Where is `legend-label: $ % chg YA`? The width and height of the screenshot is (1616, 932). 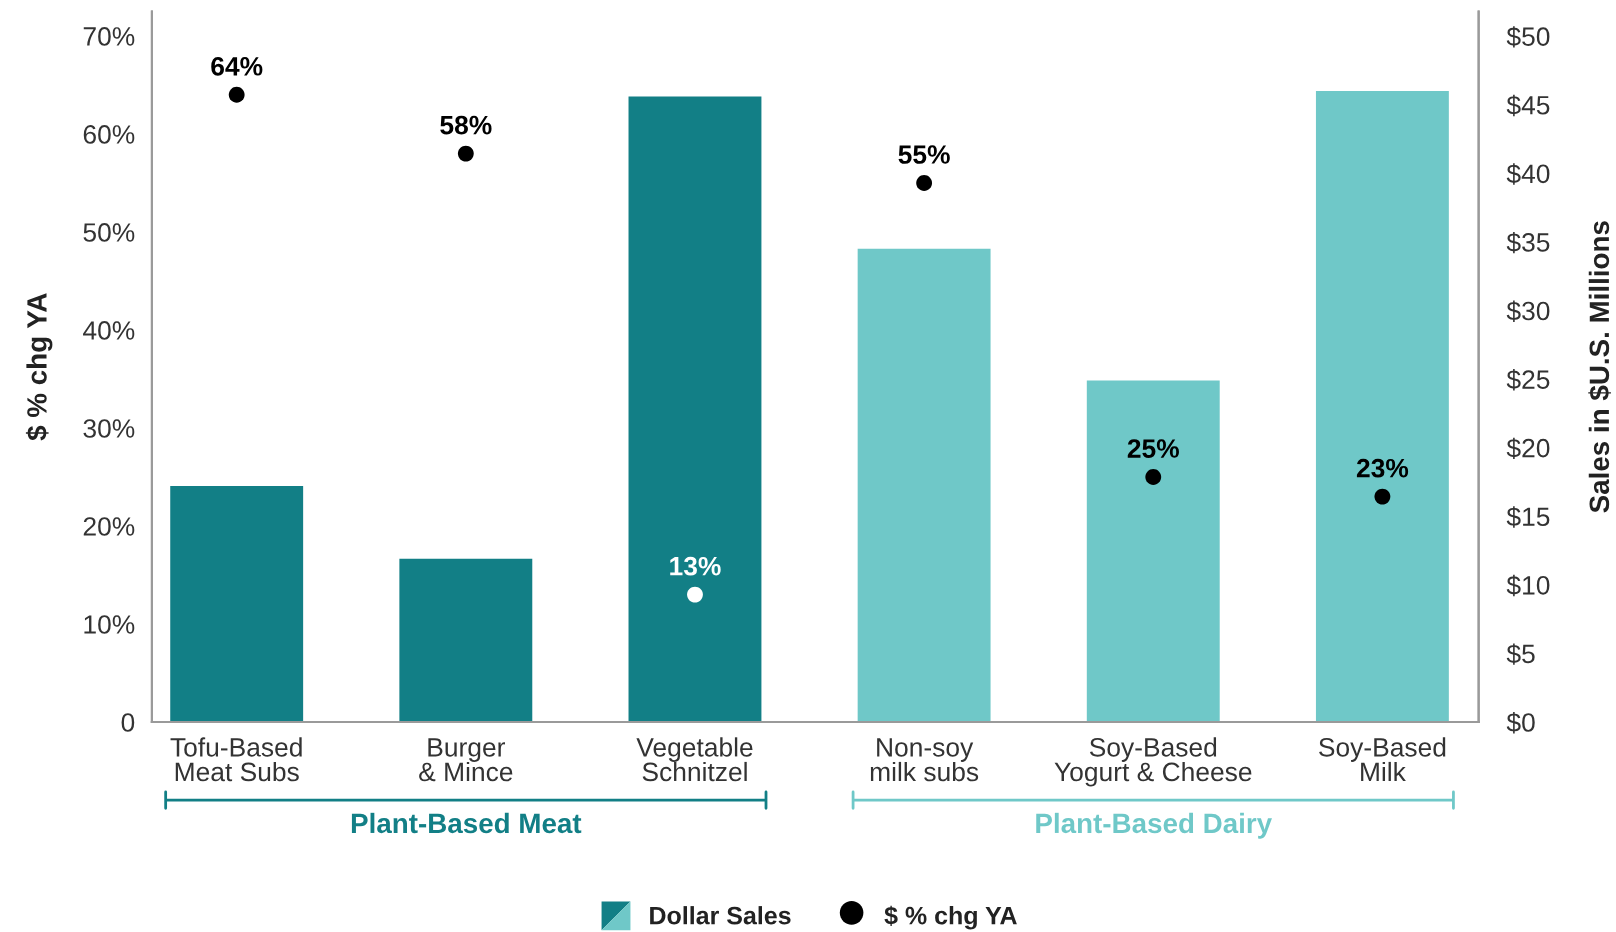 legend-label: $ % chg YA is located at coordinates (950, 917).